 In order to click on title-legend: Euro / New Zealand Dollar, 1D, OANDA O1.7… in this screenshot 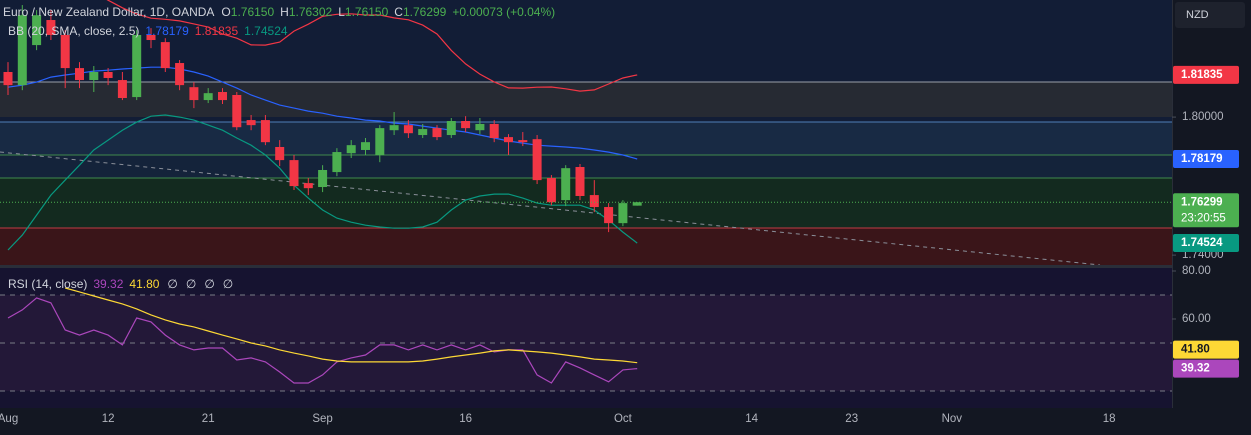, I will do `click(279, 12)`.